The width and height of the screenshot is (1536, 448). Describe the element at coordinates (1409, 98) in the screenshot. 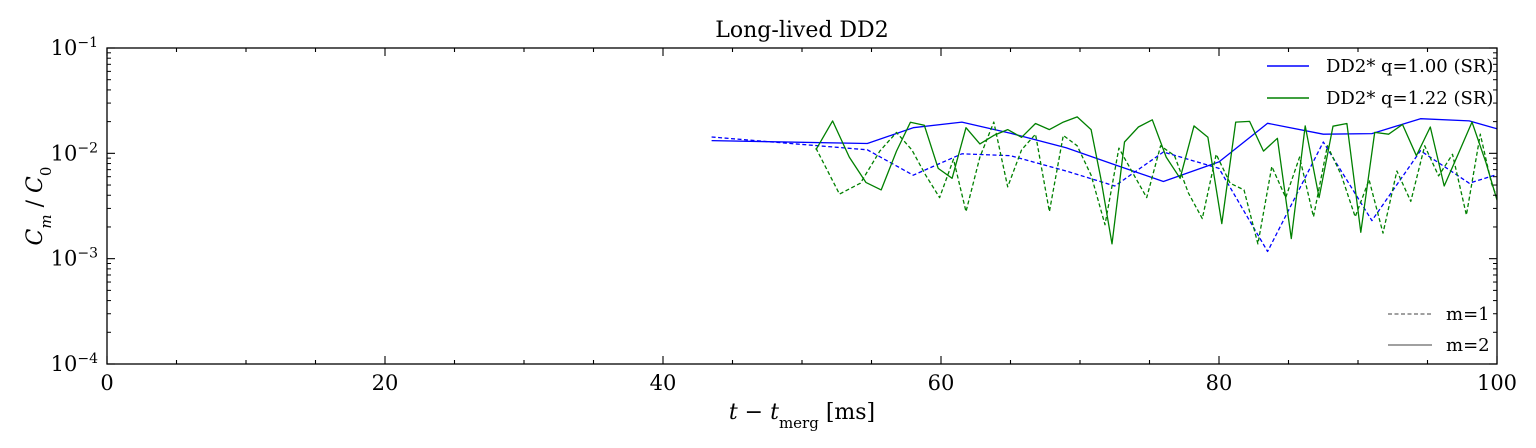

I see `legend-model-label: DD2* q=1.22 (SR)` at that location.